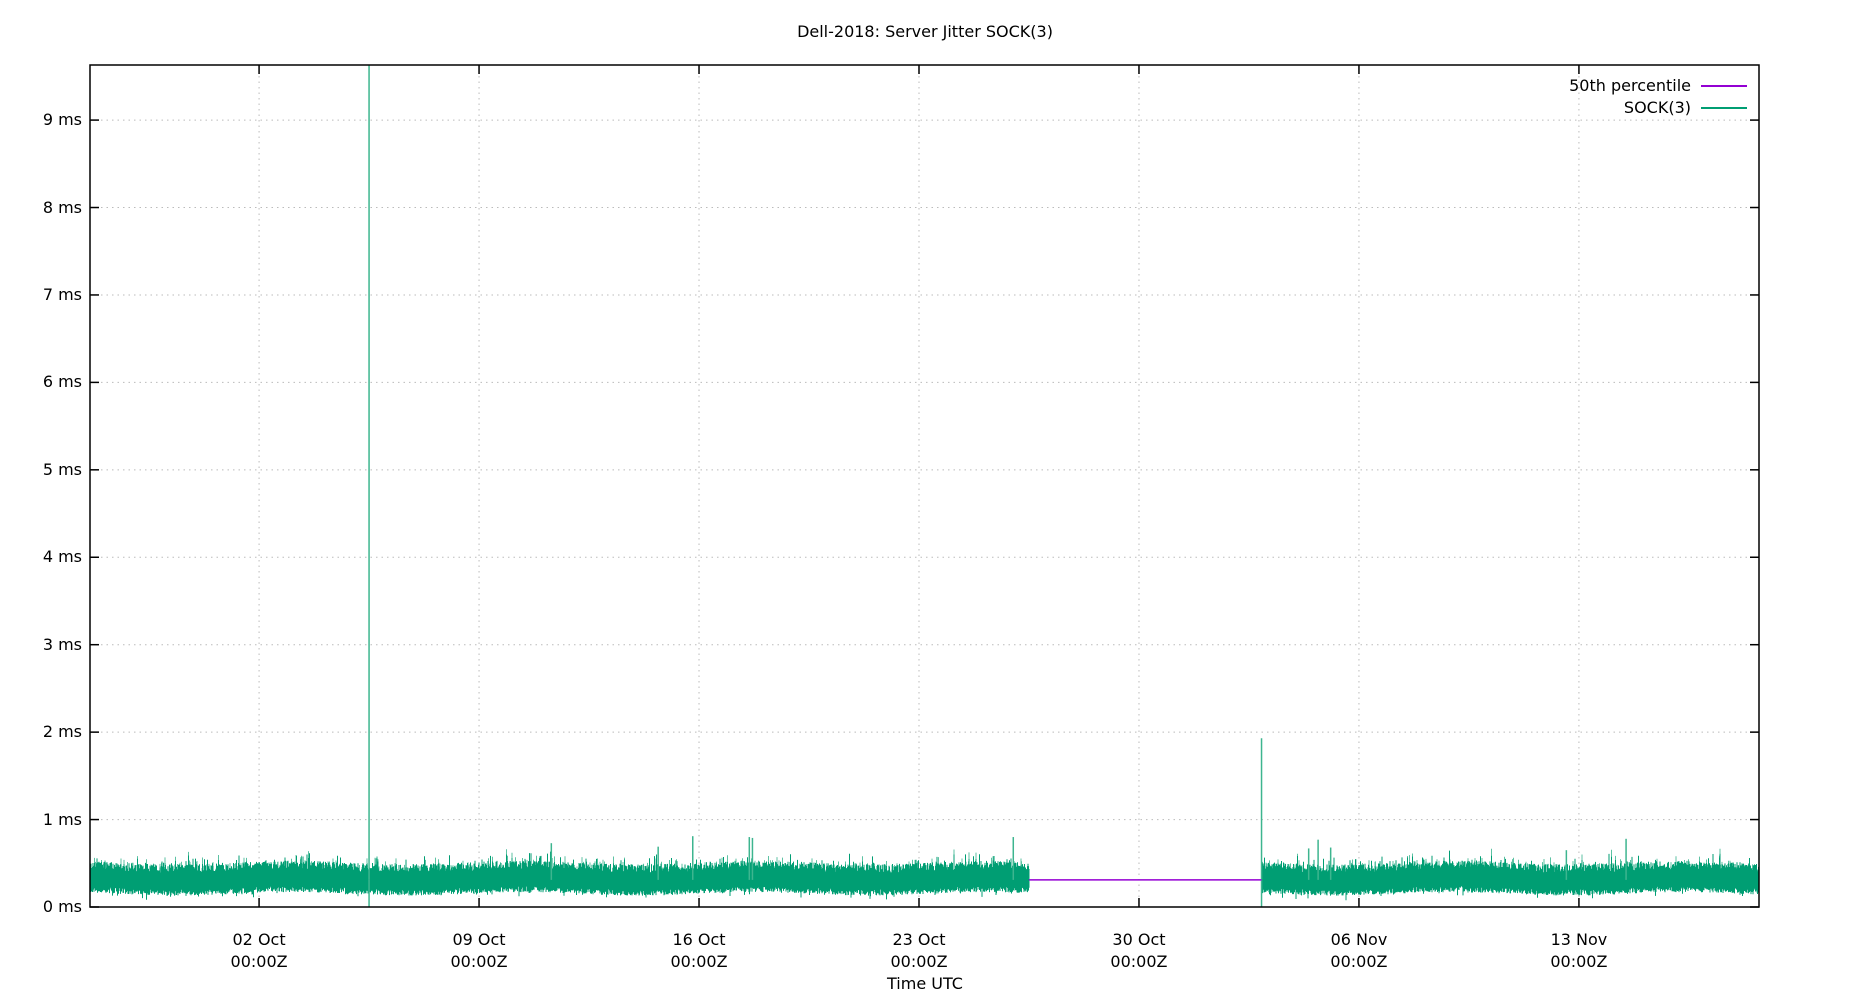 The image size is (1850, 1000). I want to click on y-tick-label: 6 ms, so click(62, 382).